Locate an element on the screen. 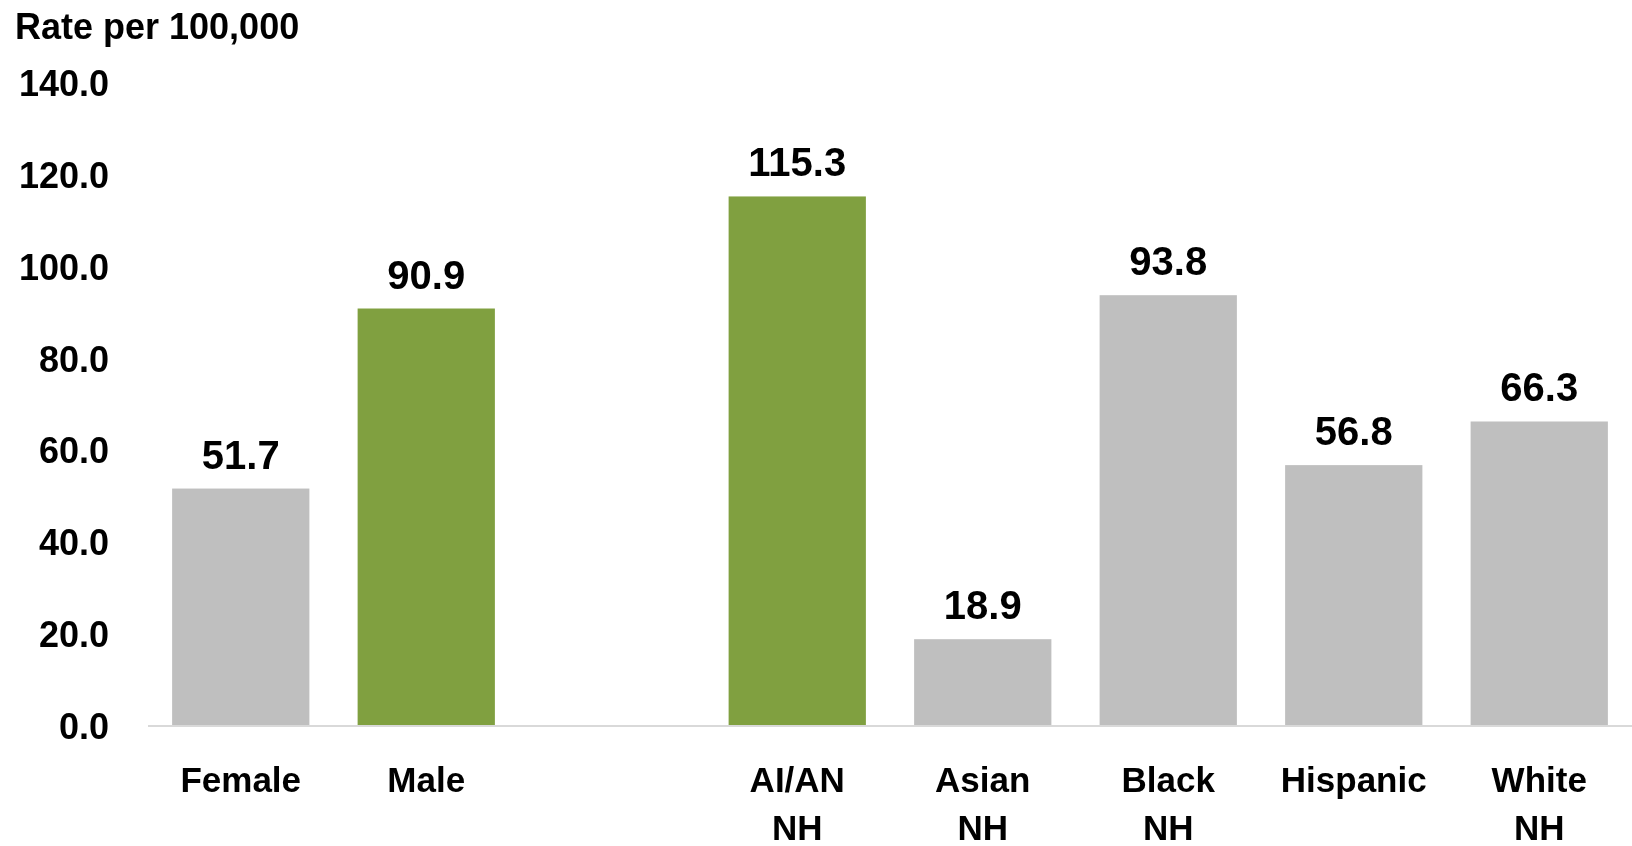  y-axis-title: Rate per 100,000 is located at coordinates (157, 26).